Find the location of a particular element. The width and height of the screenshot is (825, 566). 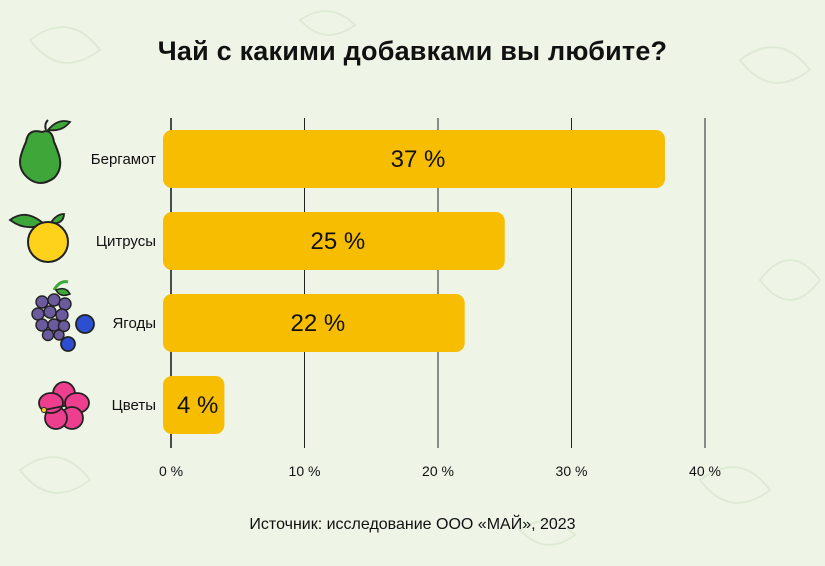

x-tick-label: 20 % is located at coordinates (438, 471).